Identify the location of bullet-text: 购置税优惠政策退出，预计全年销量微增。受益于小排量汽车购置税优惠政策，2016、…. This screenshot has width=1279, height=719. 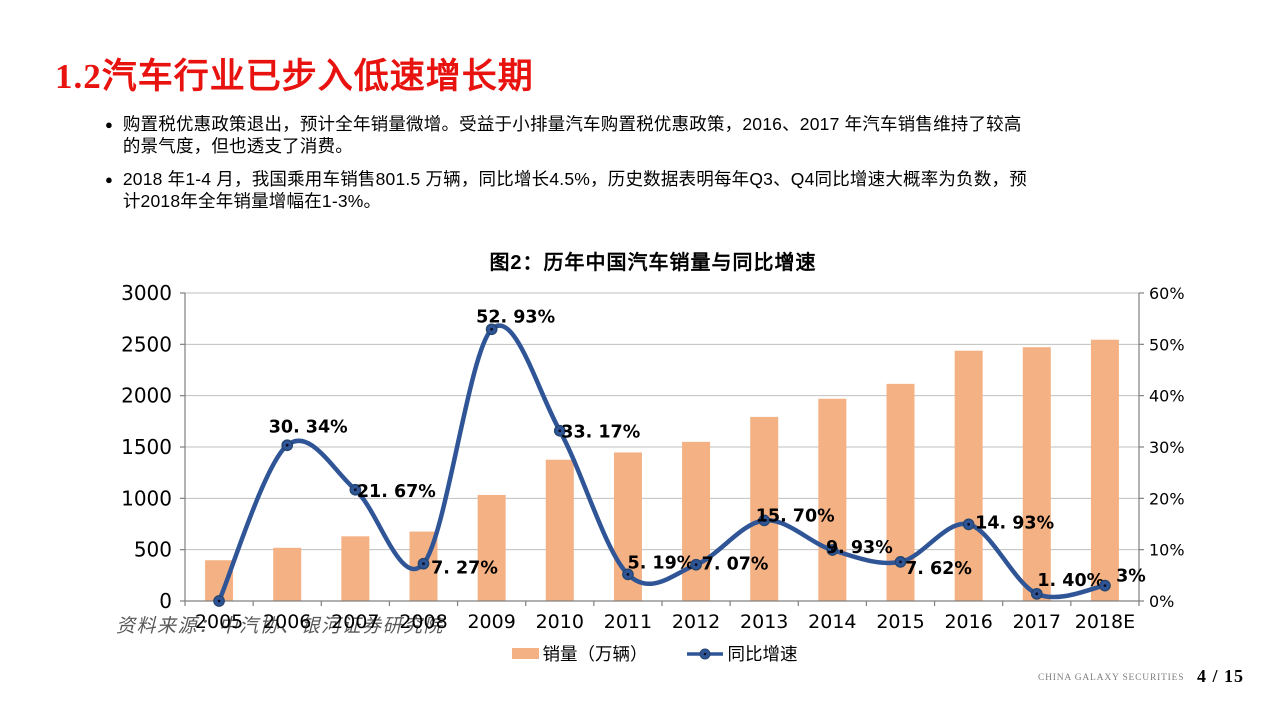
(572, 135).